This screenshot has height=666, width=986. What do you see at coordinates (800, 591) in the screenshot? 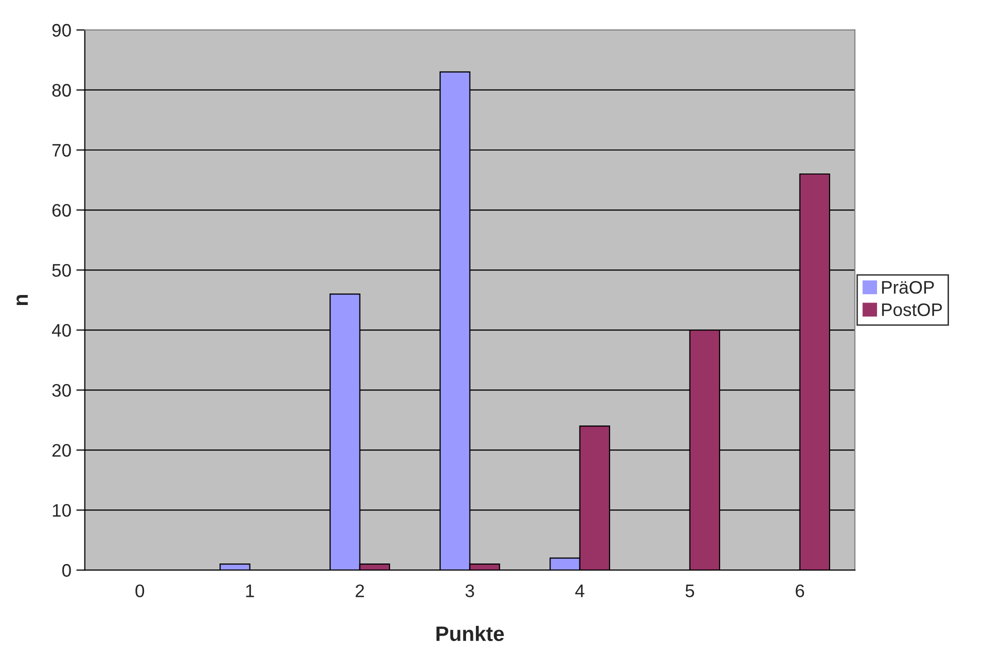
I see `x-tick-label: 6` at bounding box center [800, 591].